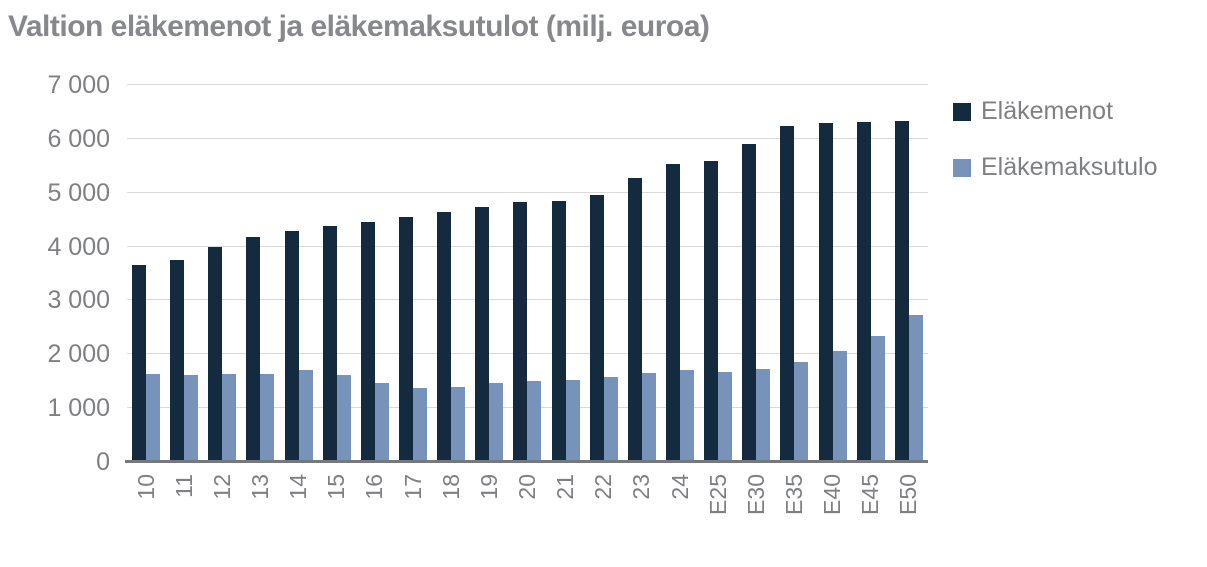 The width and height of the screenshot is (1207, 567). Describe the element at coordinates (962, 167) in the screenshot. I see `legend-swatch-elakemaksutulo-icon` at that location.